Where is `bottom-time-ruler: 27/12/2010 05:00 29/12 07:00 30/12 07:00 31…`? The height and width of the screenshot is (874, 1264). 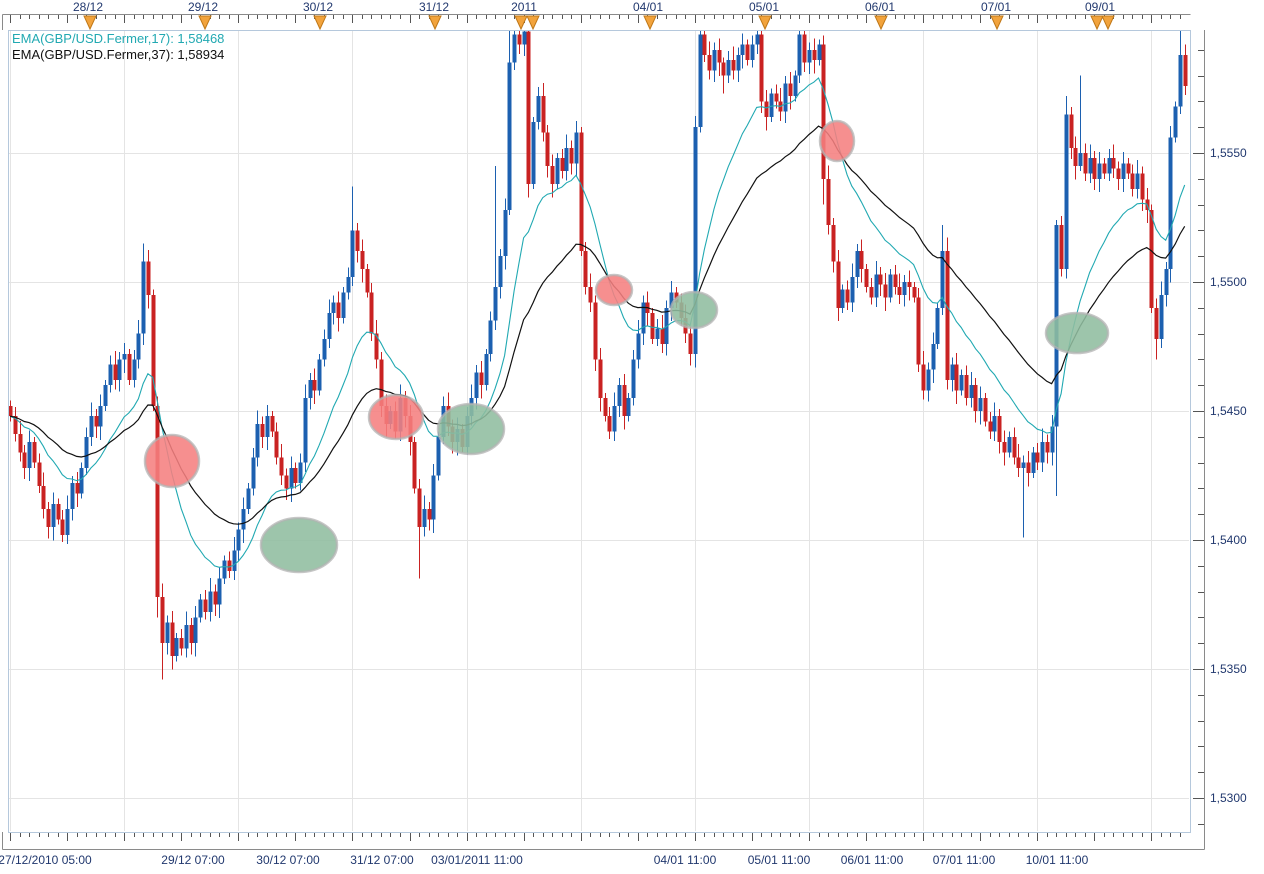 bottom-time-ruler: 27/12/2010 05:00 29/12 07:00 30/12 07:00 31… is located at coordinates (602, 849).